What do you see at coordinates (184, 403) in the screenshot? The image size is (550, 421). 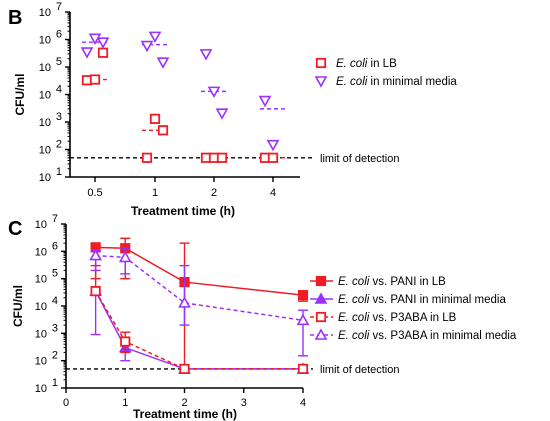 I see `panel-c-x-tick-label: 2` at bounding box center [184, 403].